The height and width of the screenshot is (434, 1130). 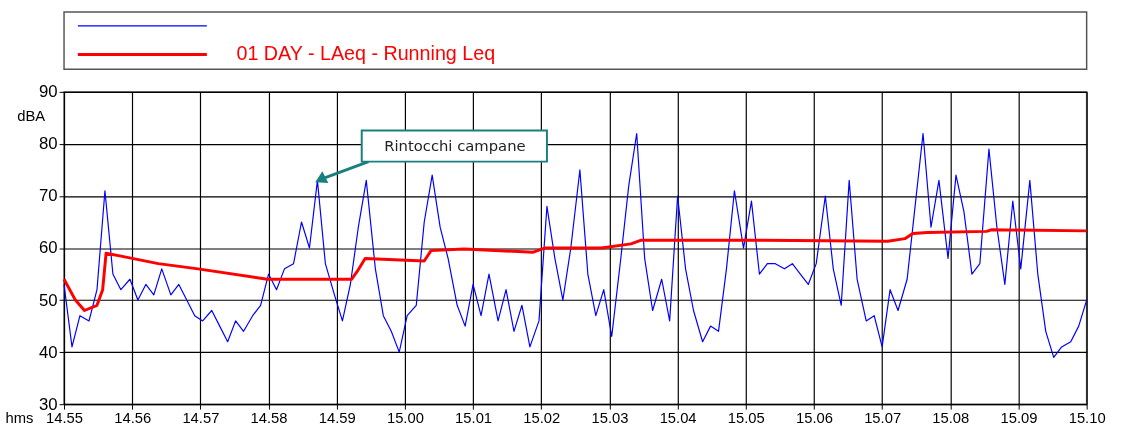 I want to click on x-tick-label: 14.58, so click(x=269, y=418).